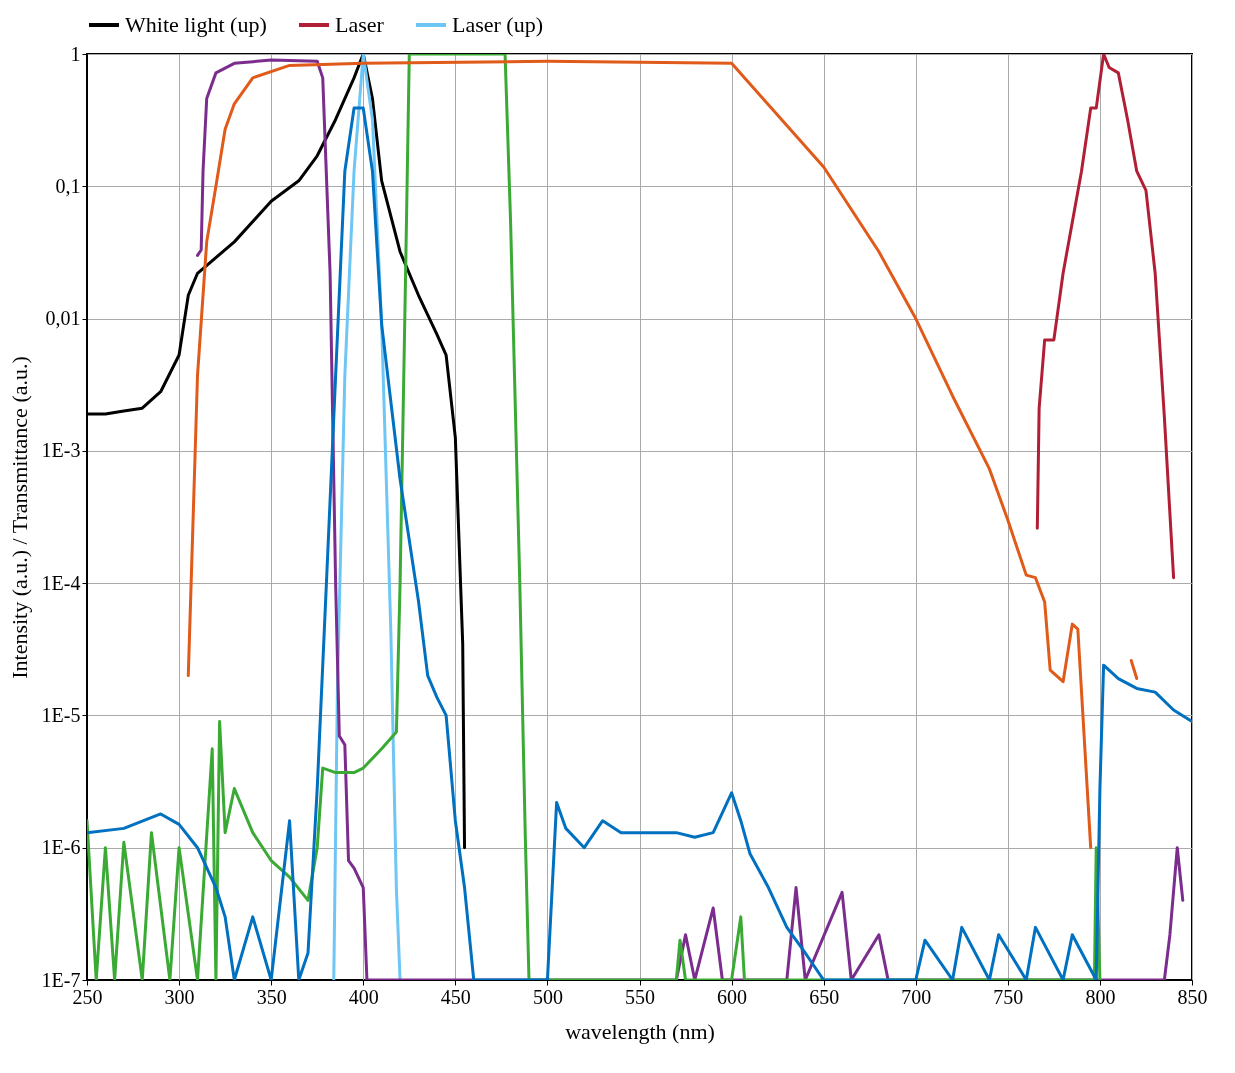  I want to click on x-tick-label: 550, so click(640, 996).